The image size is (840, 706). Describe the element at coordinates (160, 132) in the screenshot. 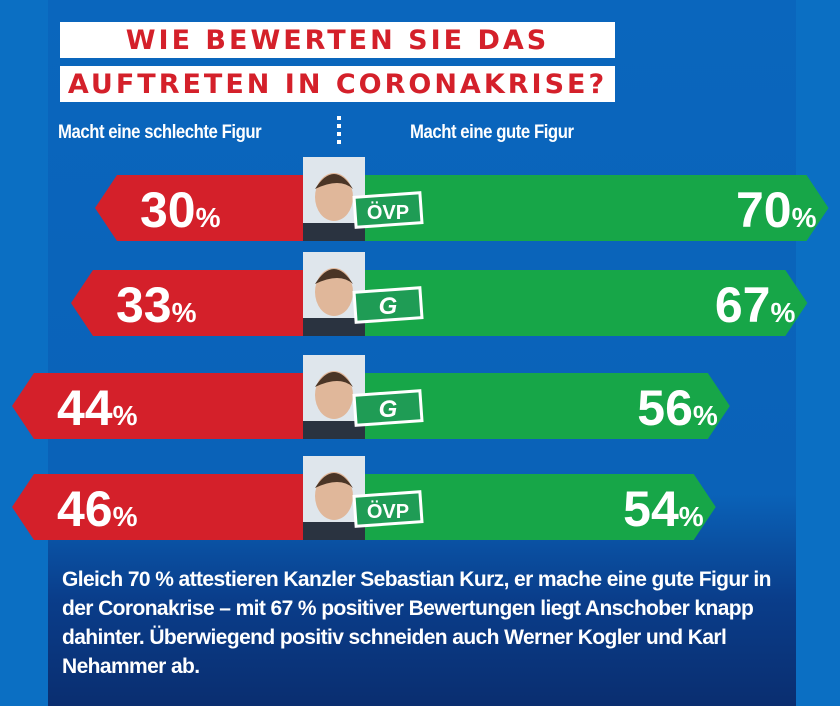

I see `legend-negative: Macht eine schlechte Figur` at that location.